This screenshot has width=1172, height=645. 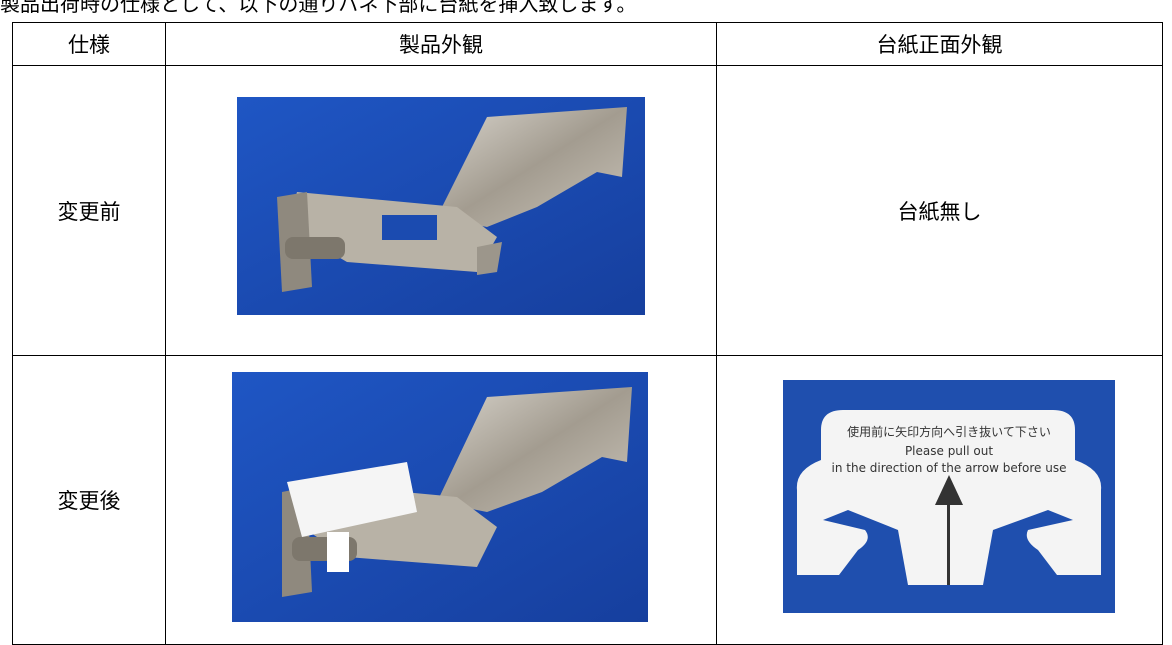 I want to click on card-label: in the direction of the arrow before use, so click(x=949, y=468).